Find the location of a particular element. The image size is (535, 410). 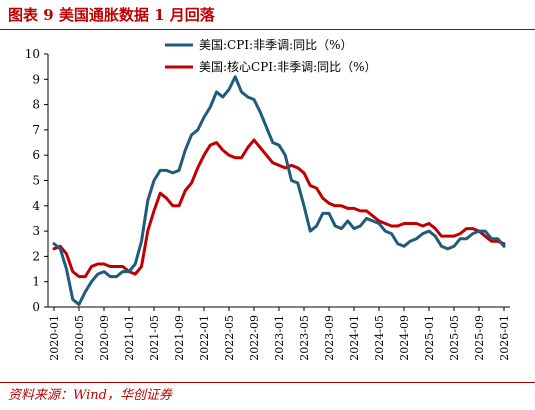

y-tick-label: 4 is located at coordinates (36, 206).